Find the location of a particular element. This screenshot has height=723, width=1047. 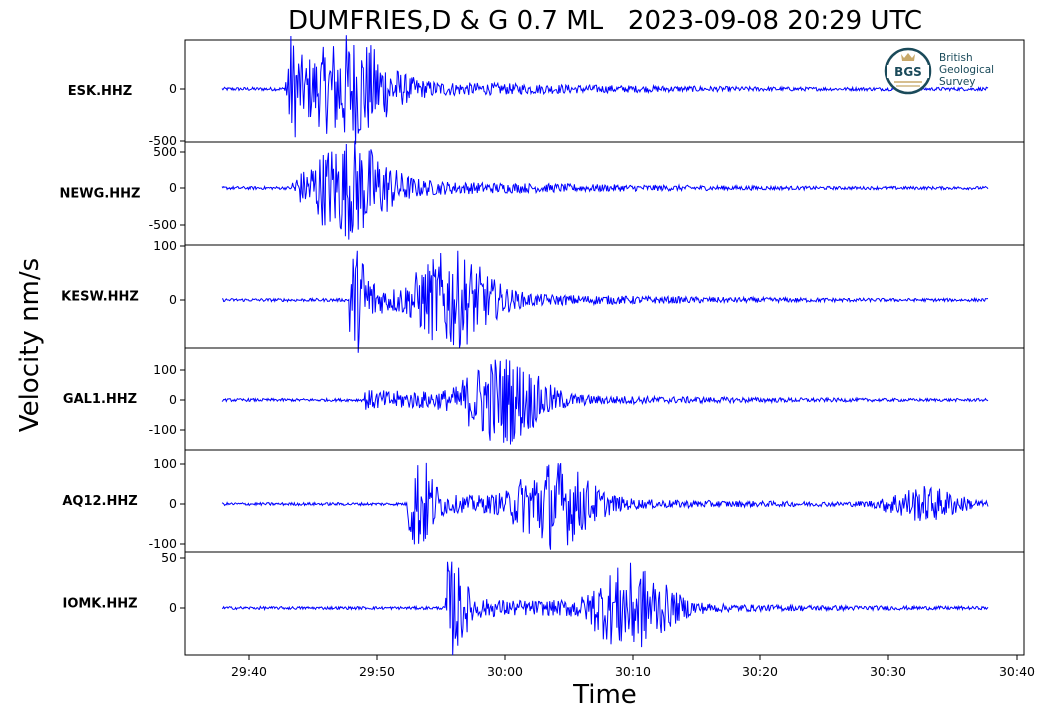

x-tick-label: 30:10 is located at coordinates (633, 671).